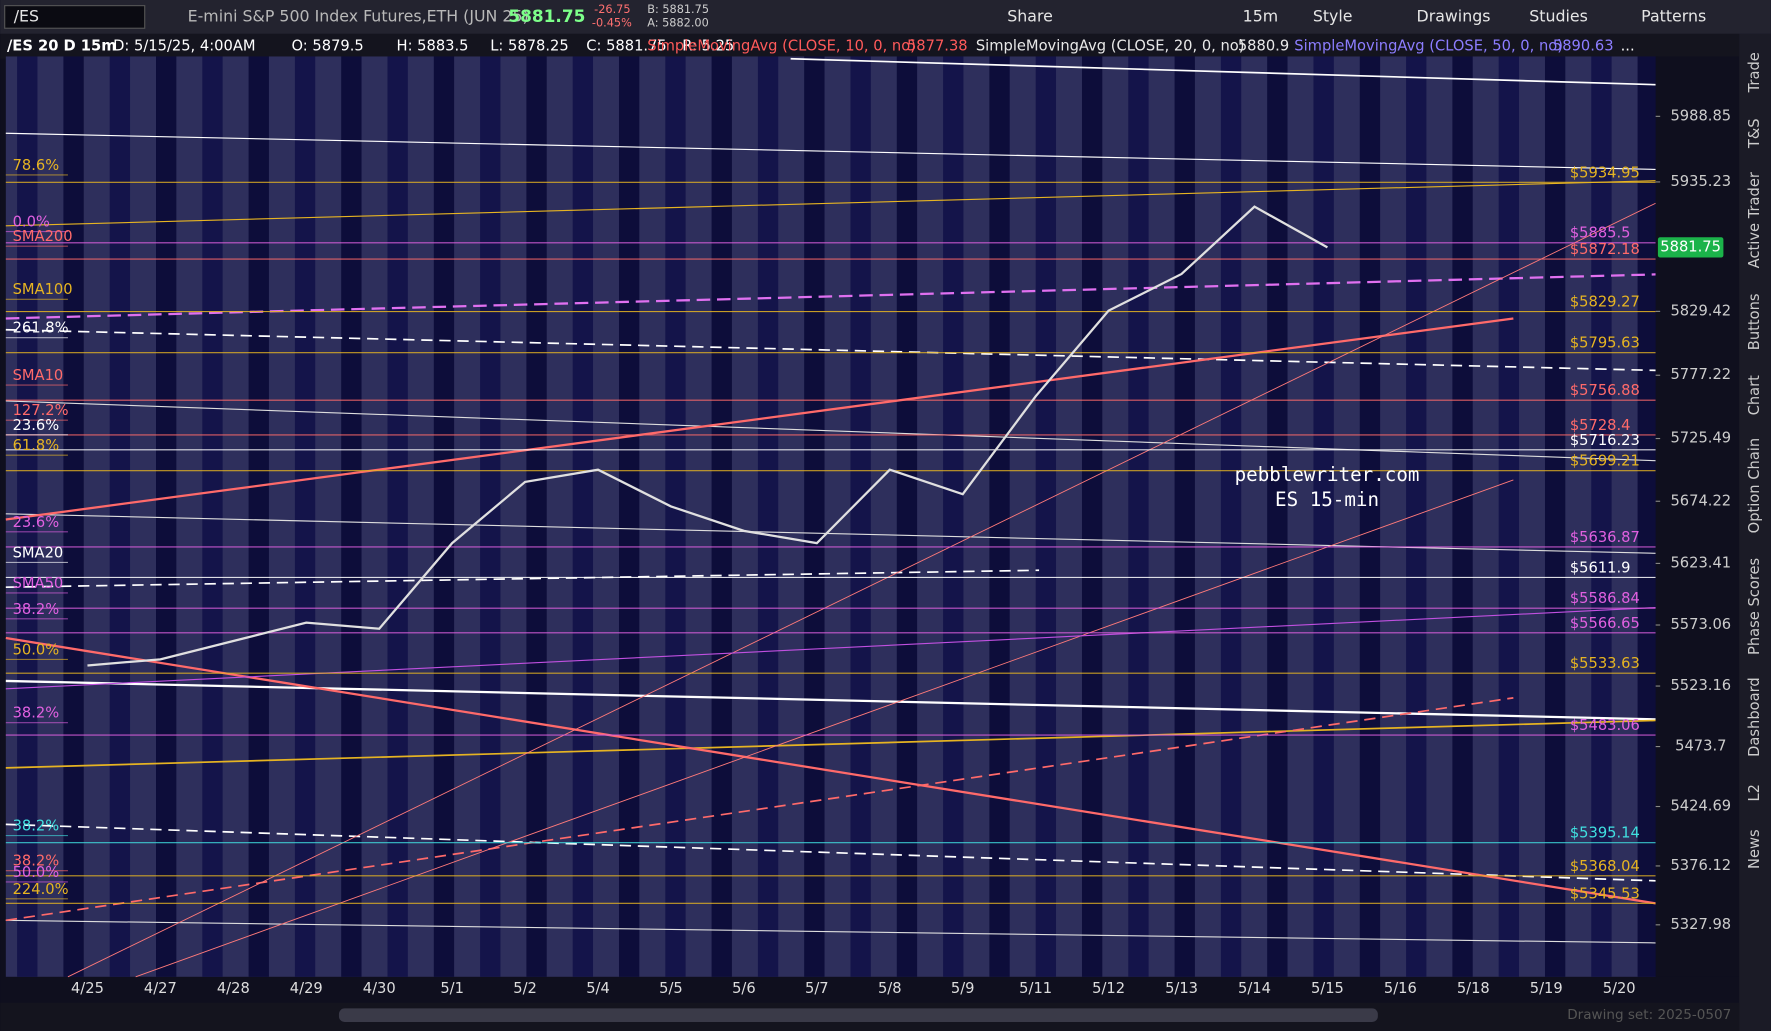 The width and height of the screenshot is (1771, 1031). Describe the element at coordinates (1605, 623) in the screenshot. I see `level-label: $5566.65` at that location.